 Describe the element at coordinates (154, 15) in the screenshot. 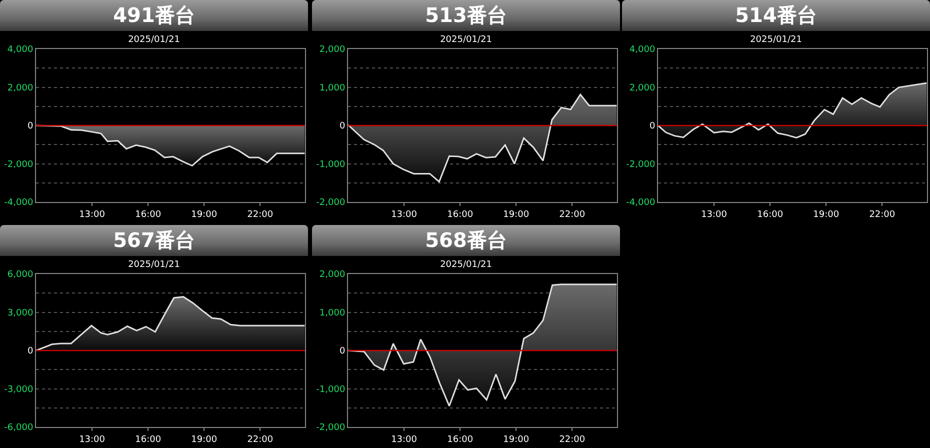

I see `chart-title: 491番台` at that location.